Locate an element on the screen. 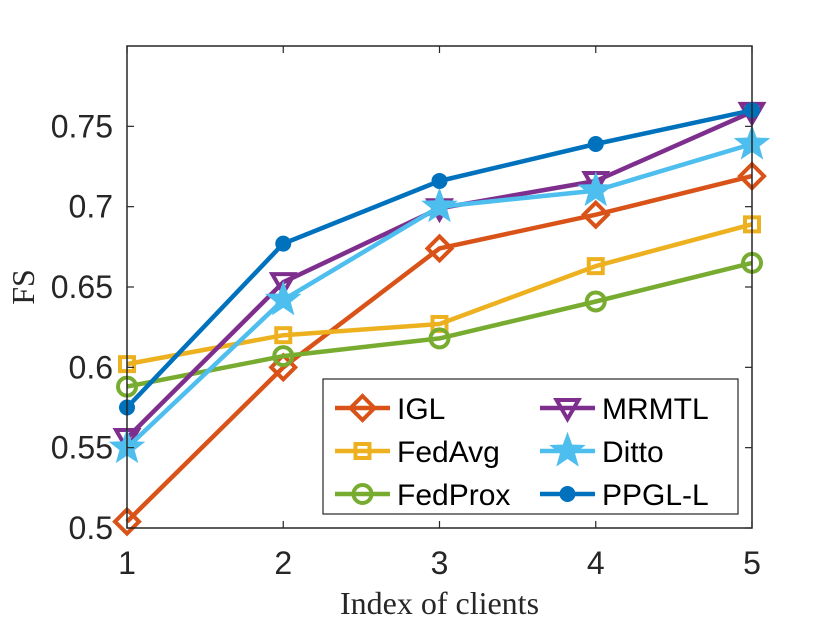  legend-item-mrmtl: MRMTL is located at coordinates (624, 409).